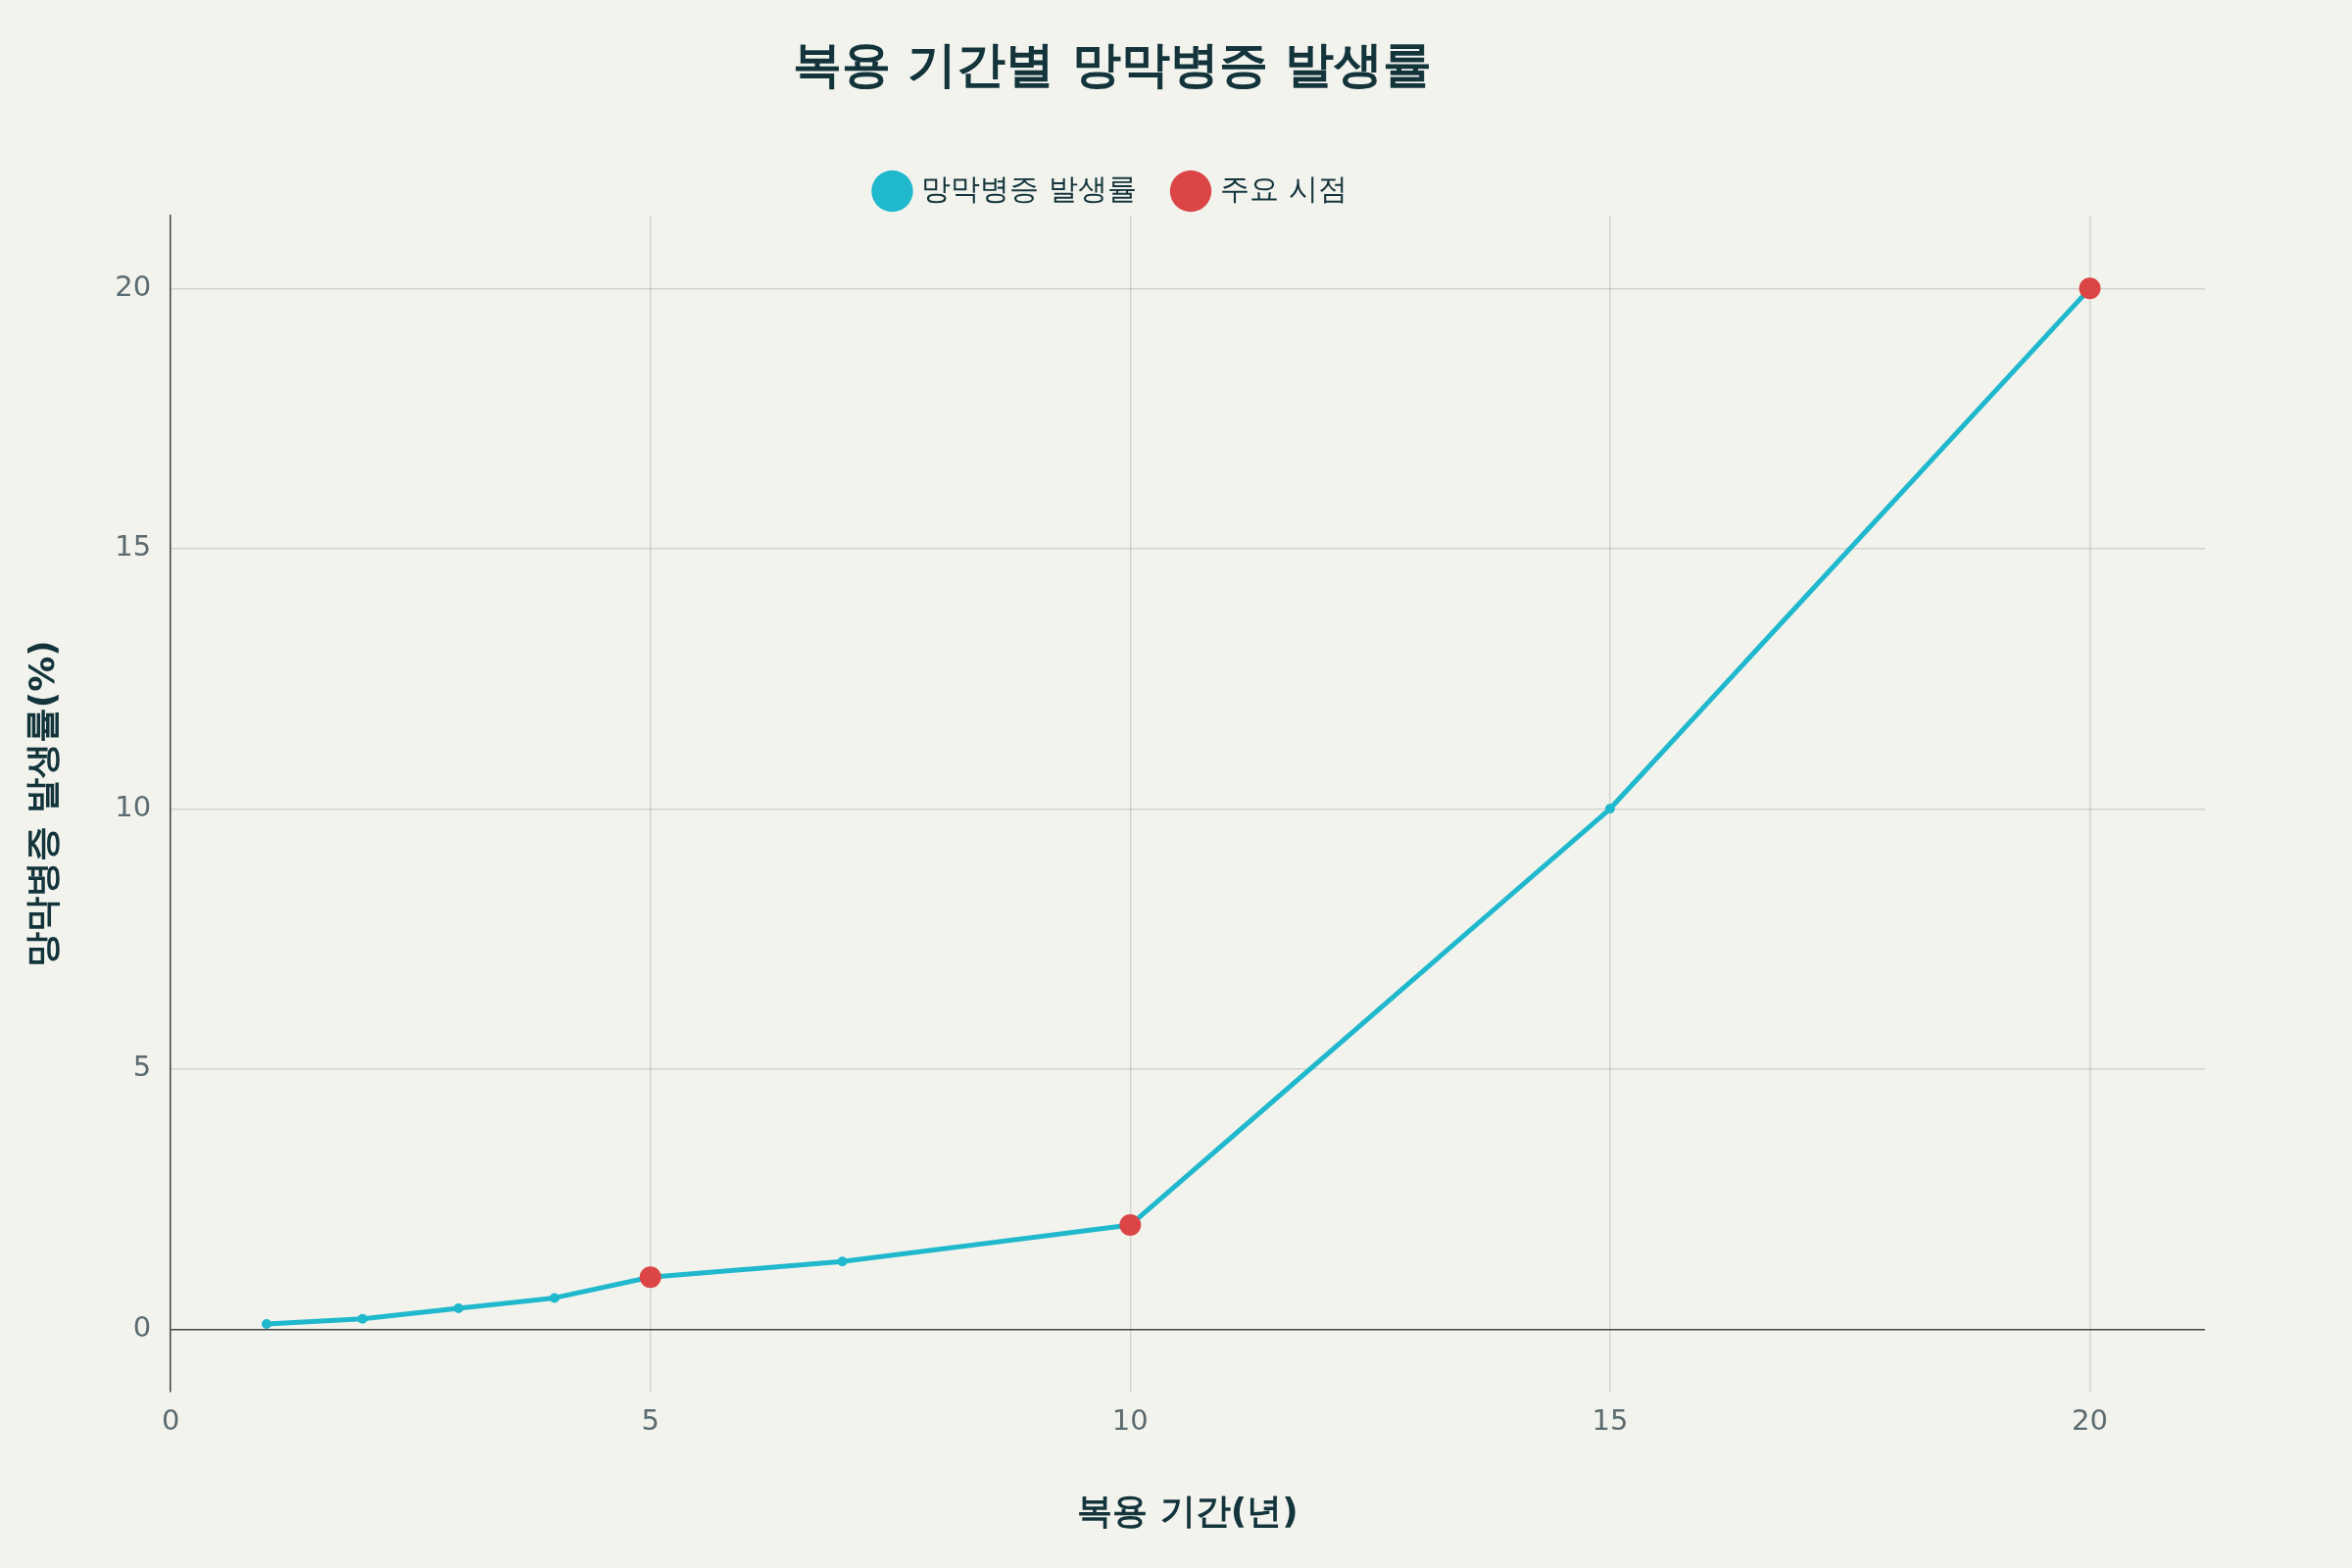 The height and width of the screenshot is (1568, 2352). What do you see at coordinates (2090, 1419) in the screenshot?
I see `x-tick-label: 20` at bounding box center [2090, 1419].